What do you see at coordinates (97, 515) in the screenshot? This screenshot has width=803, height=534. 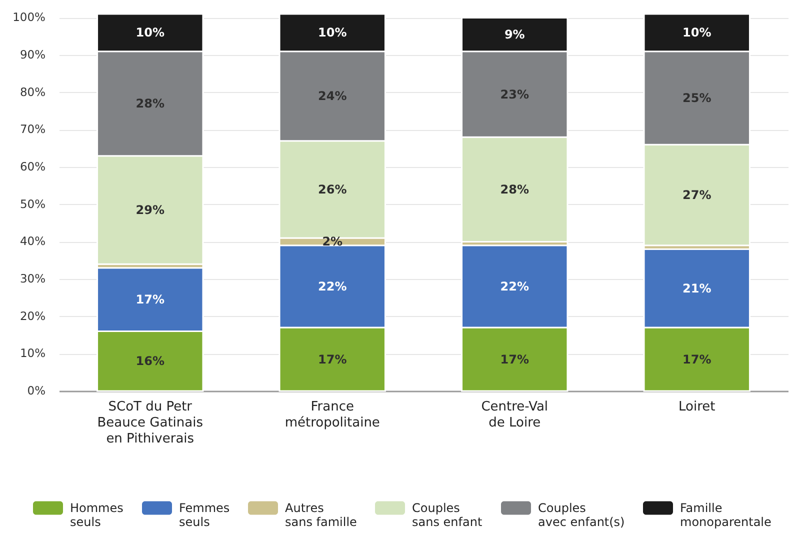 I see `legend-label: Hommes seuls` at bounding box center [97, 515].